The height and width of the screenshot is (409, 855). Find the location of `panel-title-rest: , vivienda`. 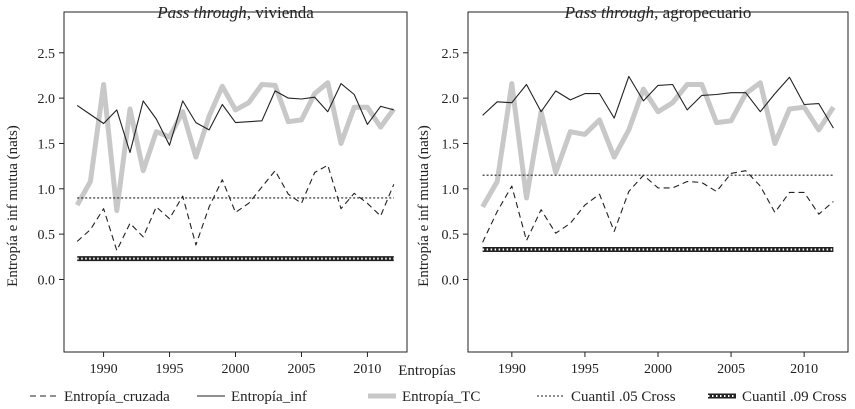

panel-title-rest: , vivienda is located at coordinates (280, 12).